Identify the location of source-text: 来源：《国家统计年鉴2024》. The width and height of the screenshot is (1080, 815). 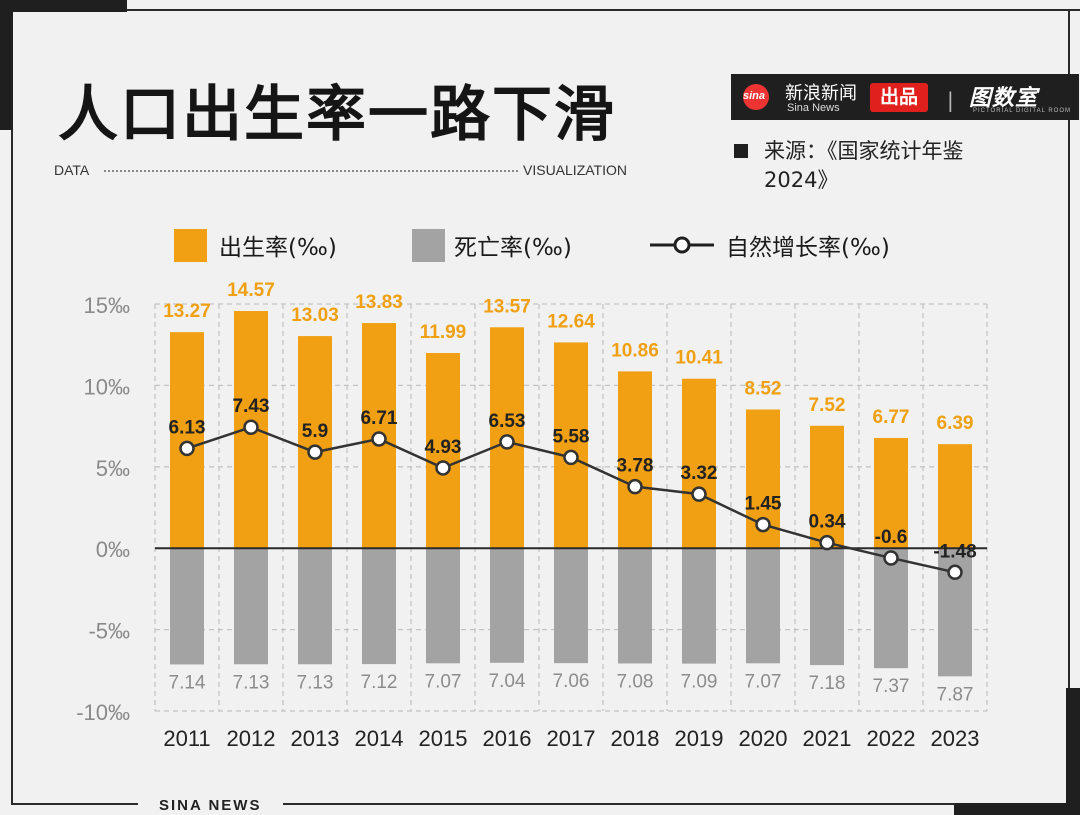
(864, 165).